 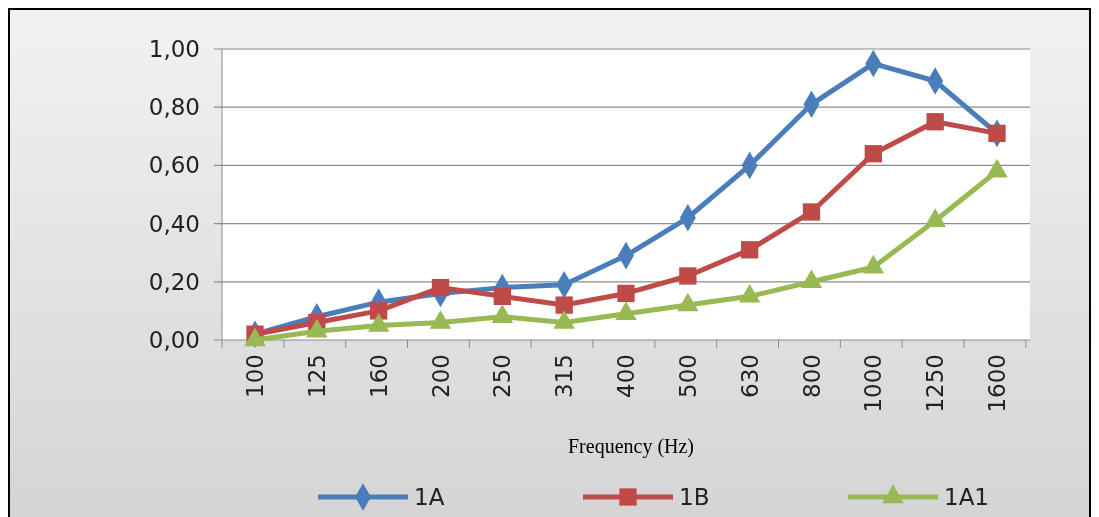 I want to click on x-tick-label: 1600, so click(x=997, y=383).